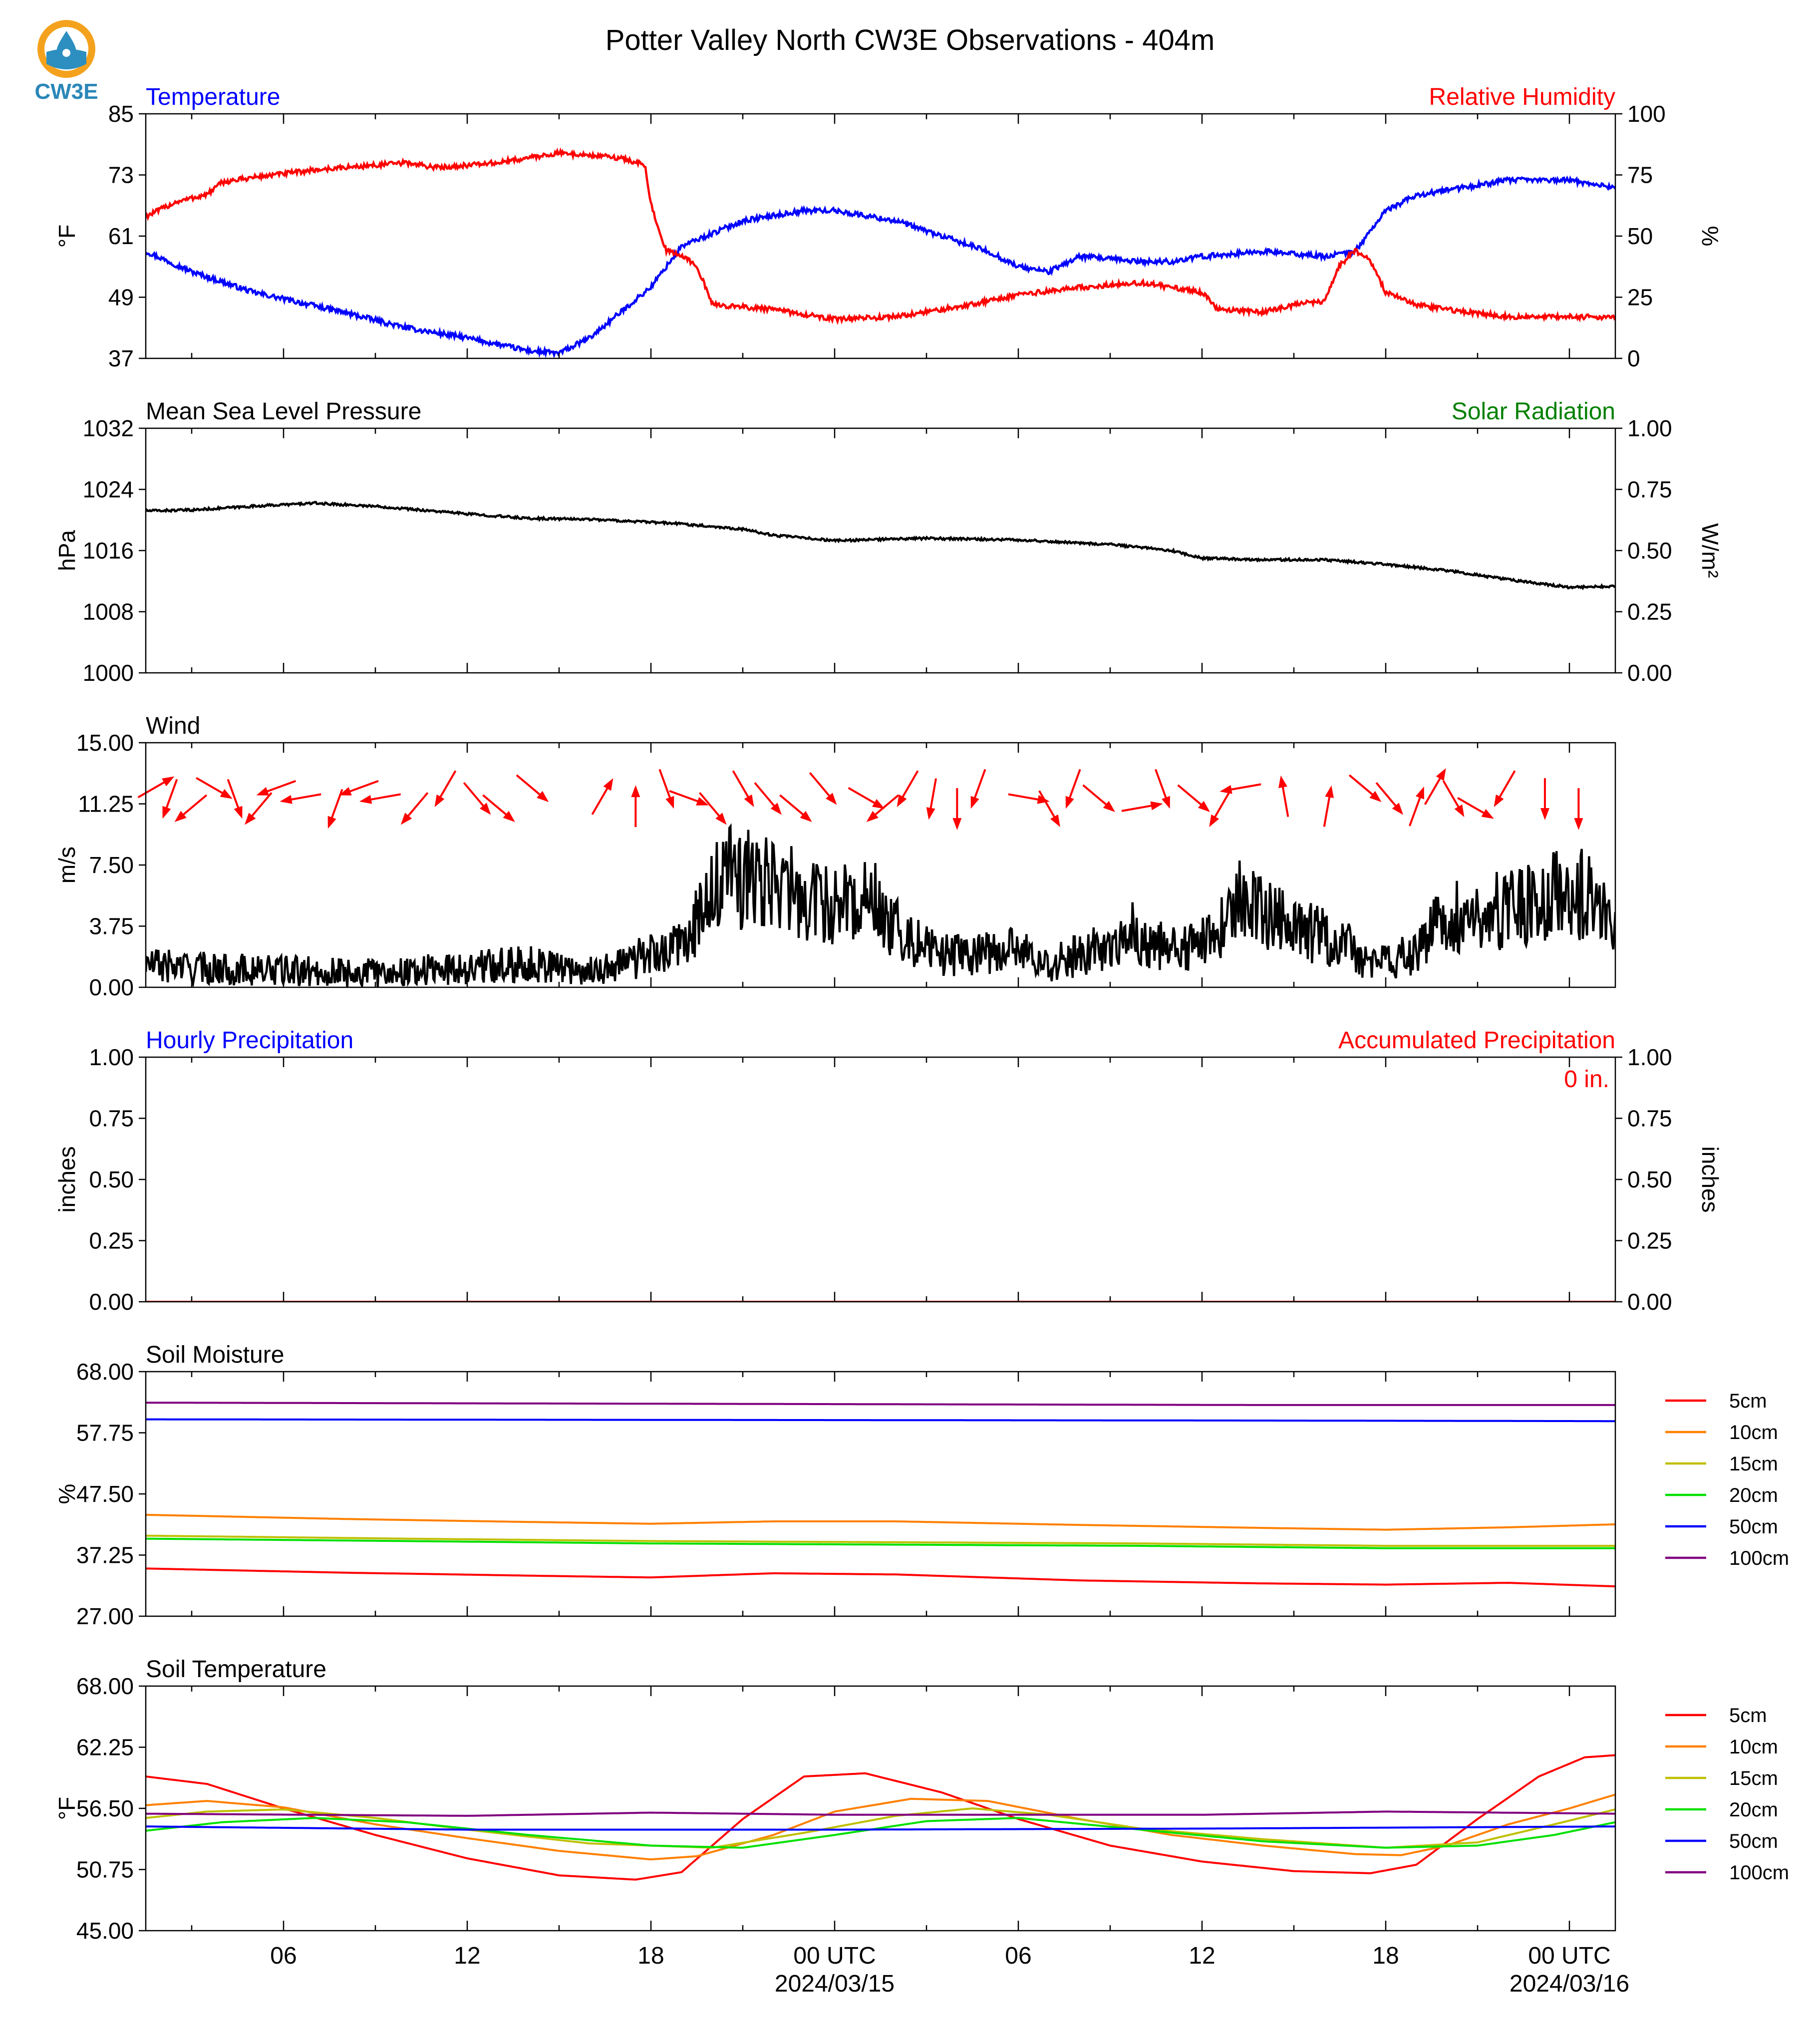 The height and width of the screenshot is (2028, 1820). Describe the element at coordinates (1710, 550) in the screenshot. I see `y-axis-label-right: W/m²` at that location.